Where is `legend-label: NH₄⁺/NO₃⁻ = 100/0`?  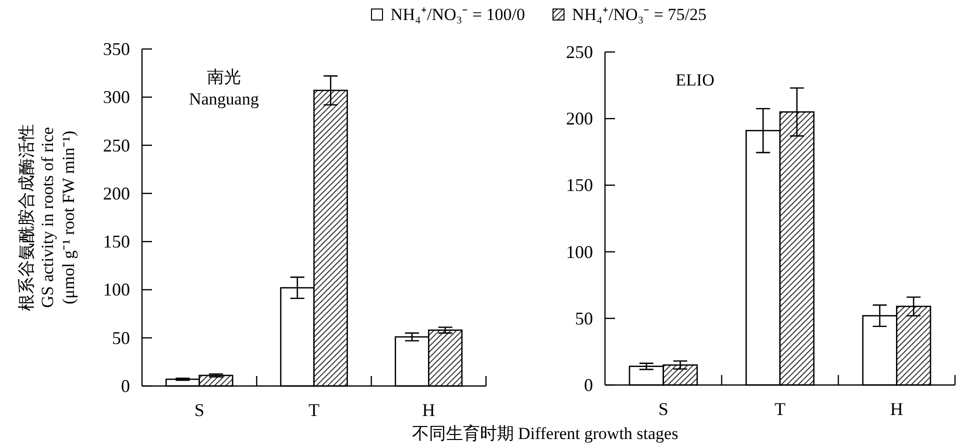
legend-label: NH₄⁺/NO₃⁻ = 100/0 is located at coordinates (457, 14).